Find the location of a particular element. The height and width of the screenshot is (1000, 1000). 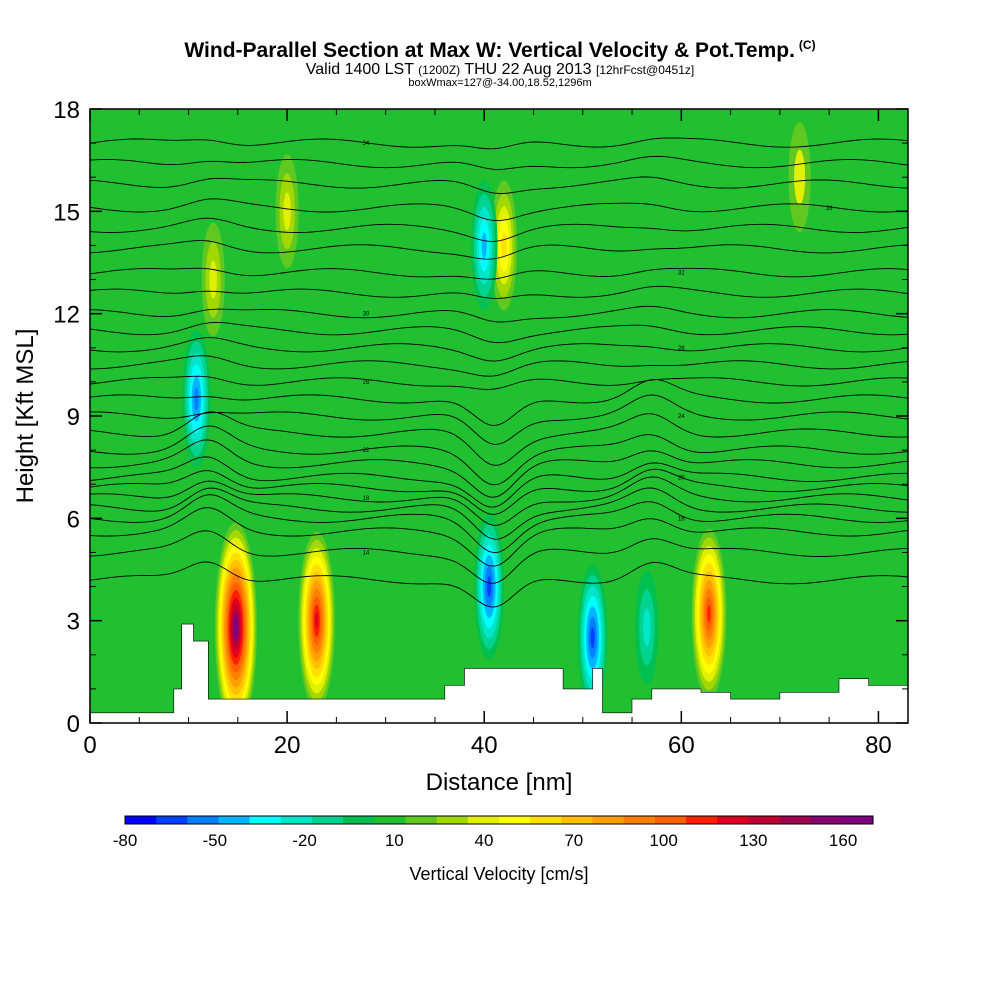

colorbar-label: -50 is located at coordinates (215, 840).